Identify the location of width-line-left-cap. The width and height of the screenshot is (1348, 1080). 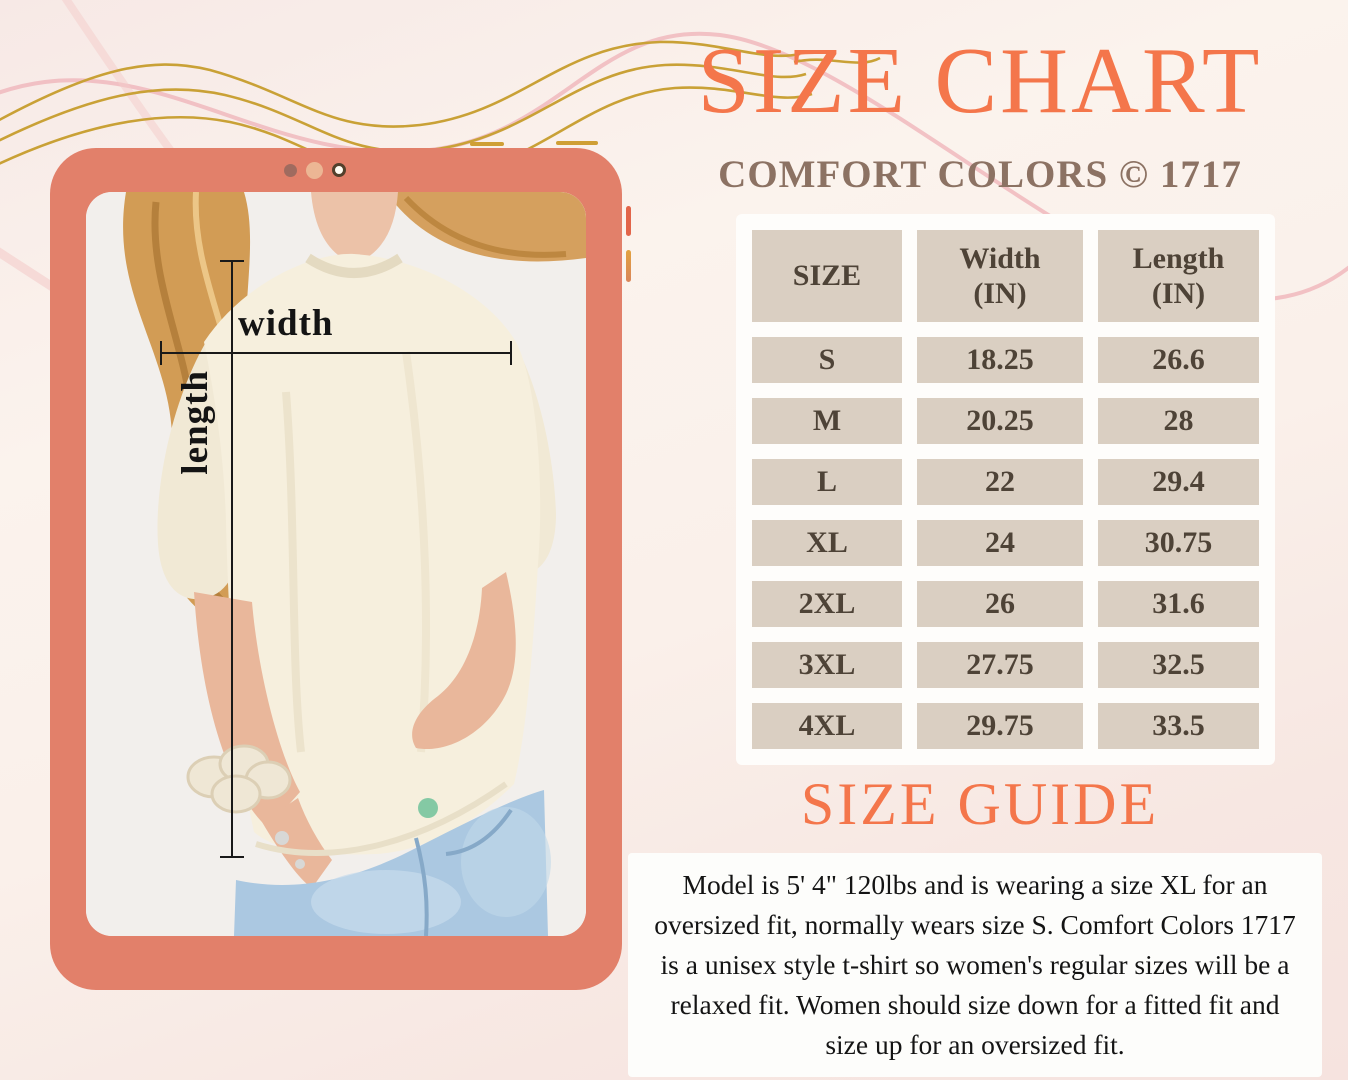
(161, 353).